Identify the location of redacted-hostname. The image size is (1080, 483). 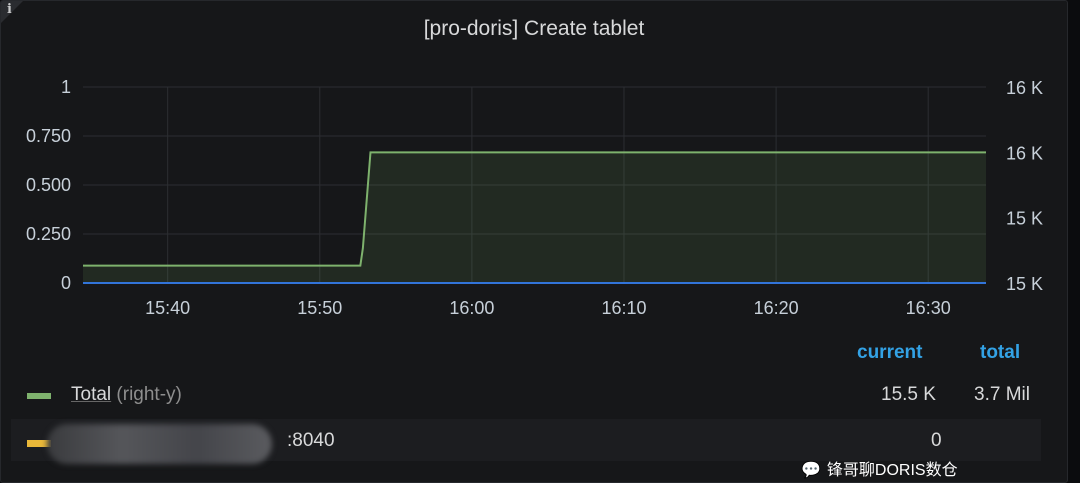
(159, 444).